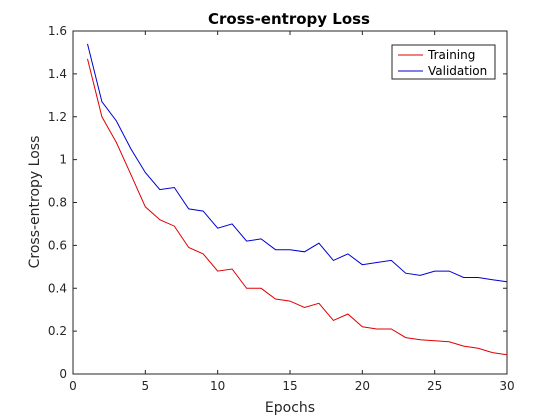  What do you see at coordinates (434, 386) in the screenshot?
I see `x-tick-label: 25` at bounding box center [434, 386].